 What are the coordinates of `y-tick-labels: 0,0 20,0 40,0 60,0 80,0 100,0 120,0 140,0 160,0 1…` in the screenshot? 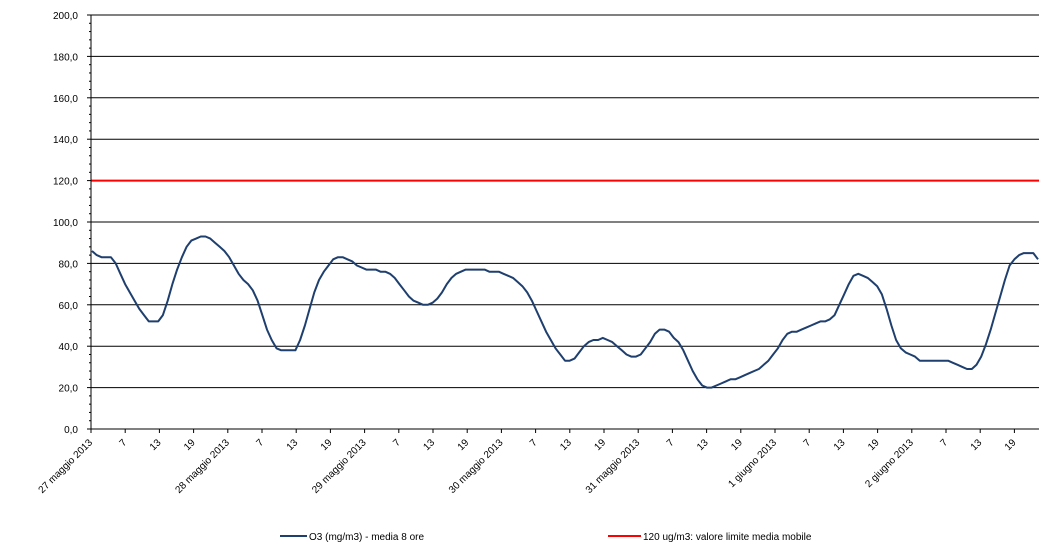 It's located at (65, 223).